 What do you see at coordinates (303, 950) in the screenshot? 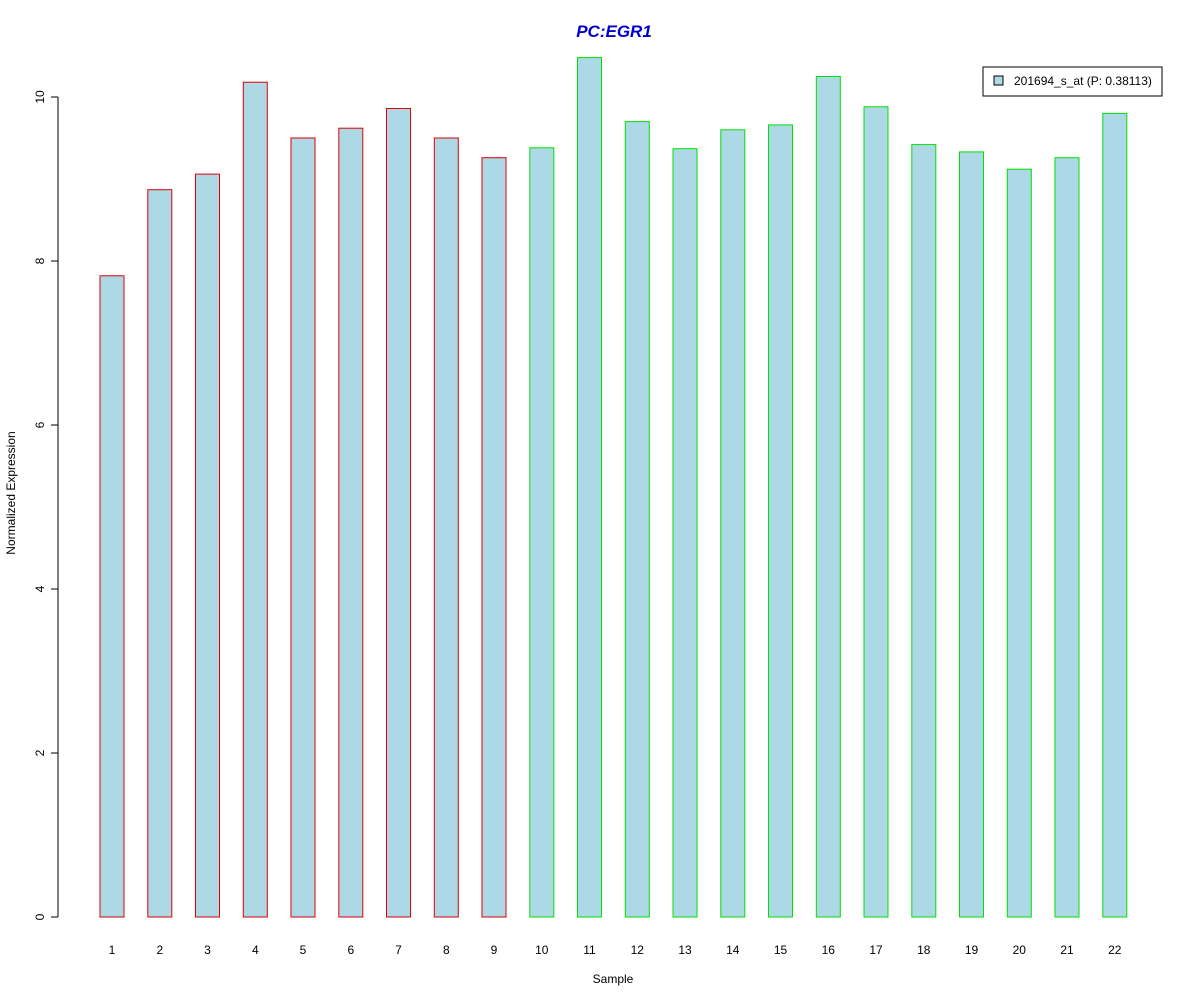
I see `x-tick-label: 5` at bounding box center [303, 950].